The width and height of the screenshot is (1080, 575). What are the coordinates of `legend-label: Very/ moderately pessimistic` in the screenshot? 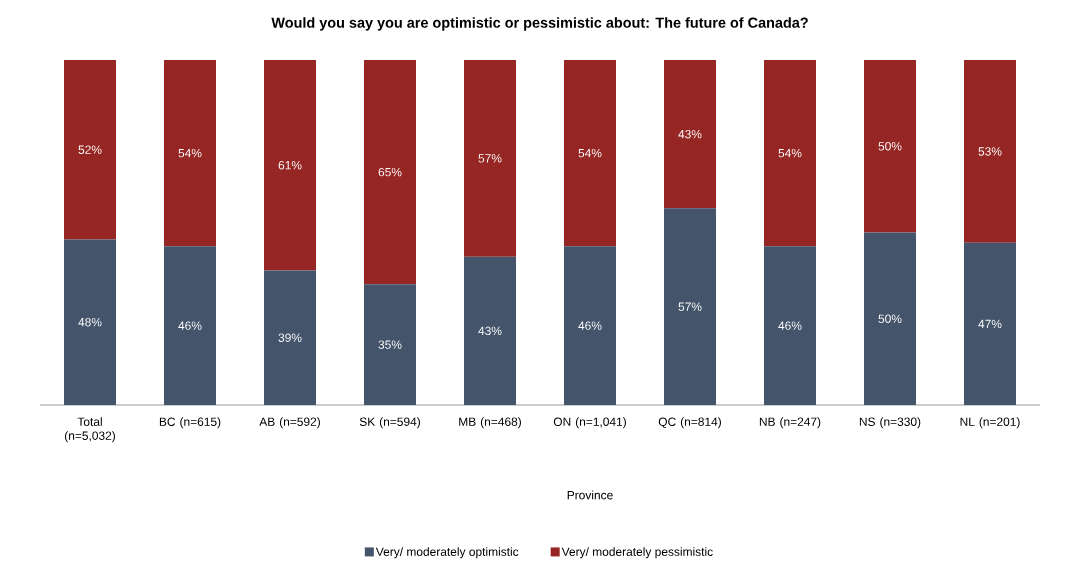 It's located at (637, 553).